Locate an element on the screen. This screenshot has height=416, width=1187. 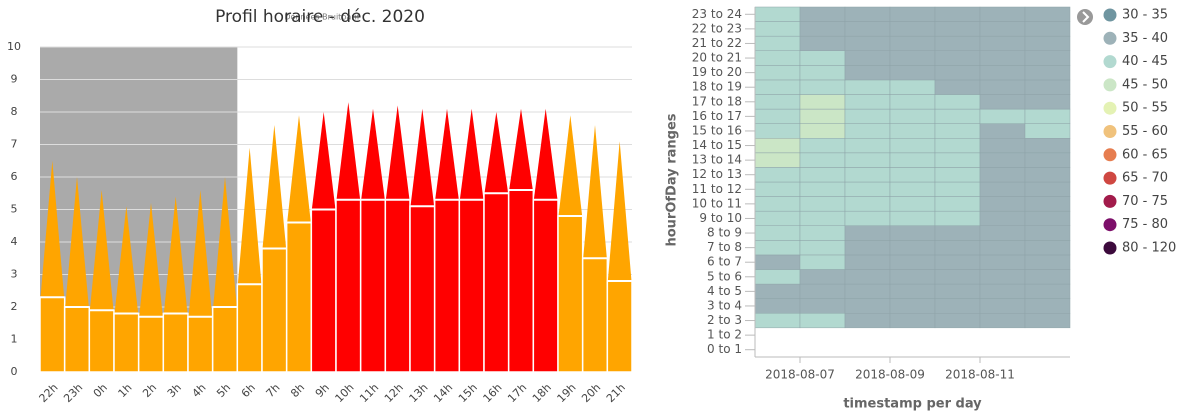
legend-swatch is located at coordinates (1110, 155).